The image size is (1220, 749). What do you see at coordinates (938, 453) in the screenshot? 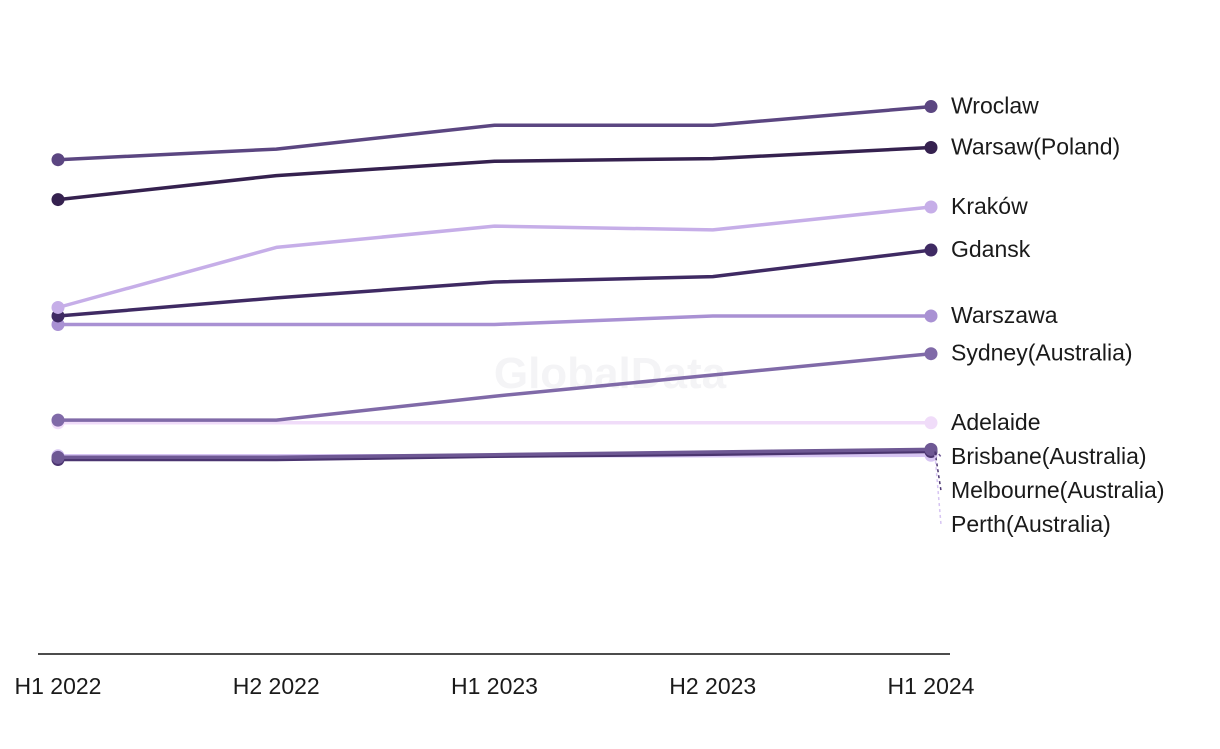
I see `leader-brisbane-australia` at bounding box center [938, 453].